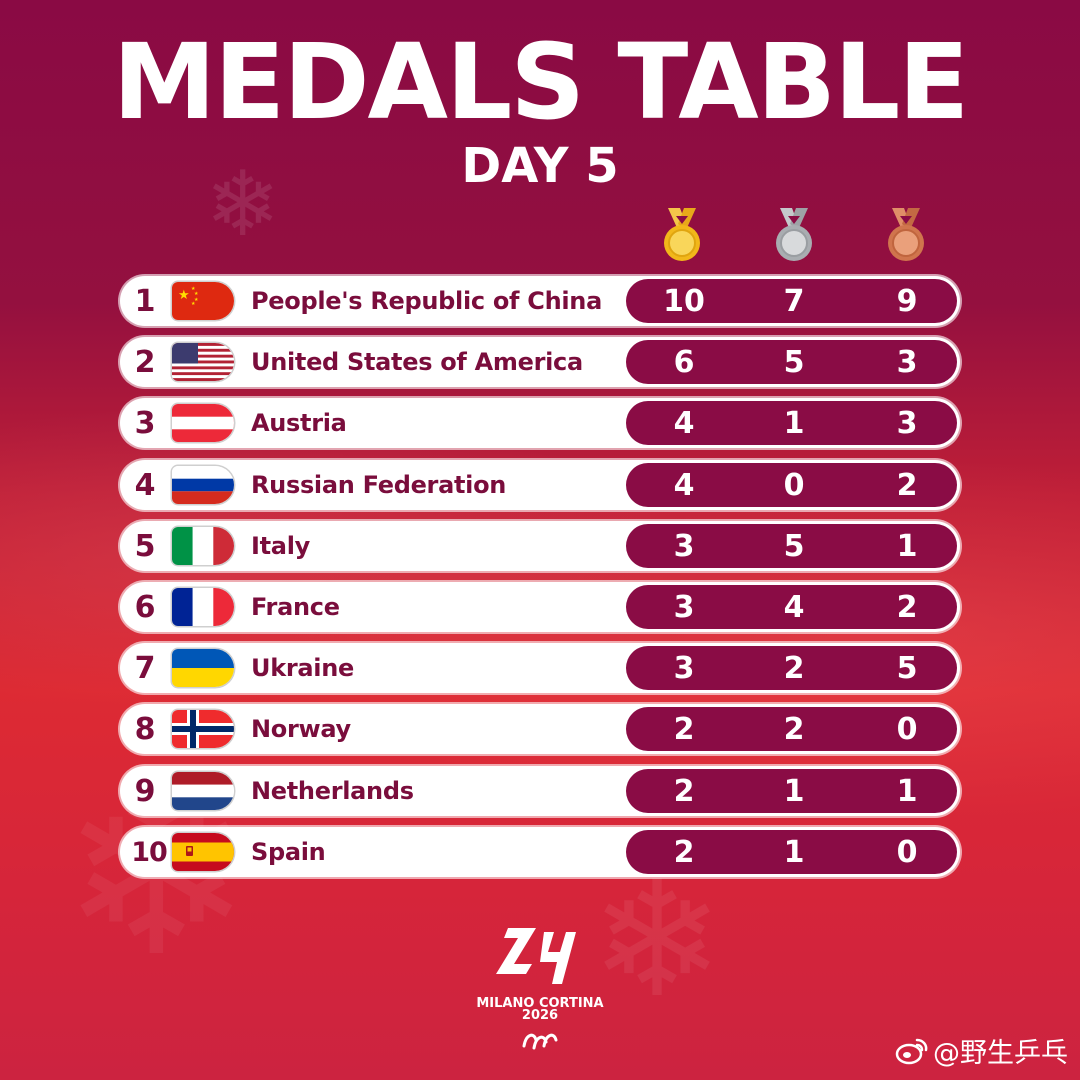 Image resolution: width=1080 pixels, height=1080 pixels. I want to click on medal-counts: 3 2 5, so click(791, 668).